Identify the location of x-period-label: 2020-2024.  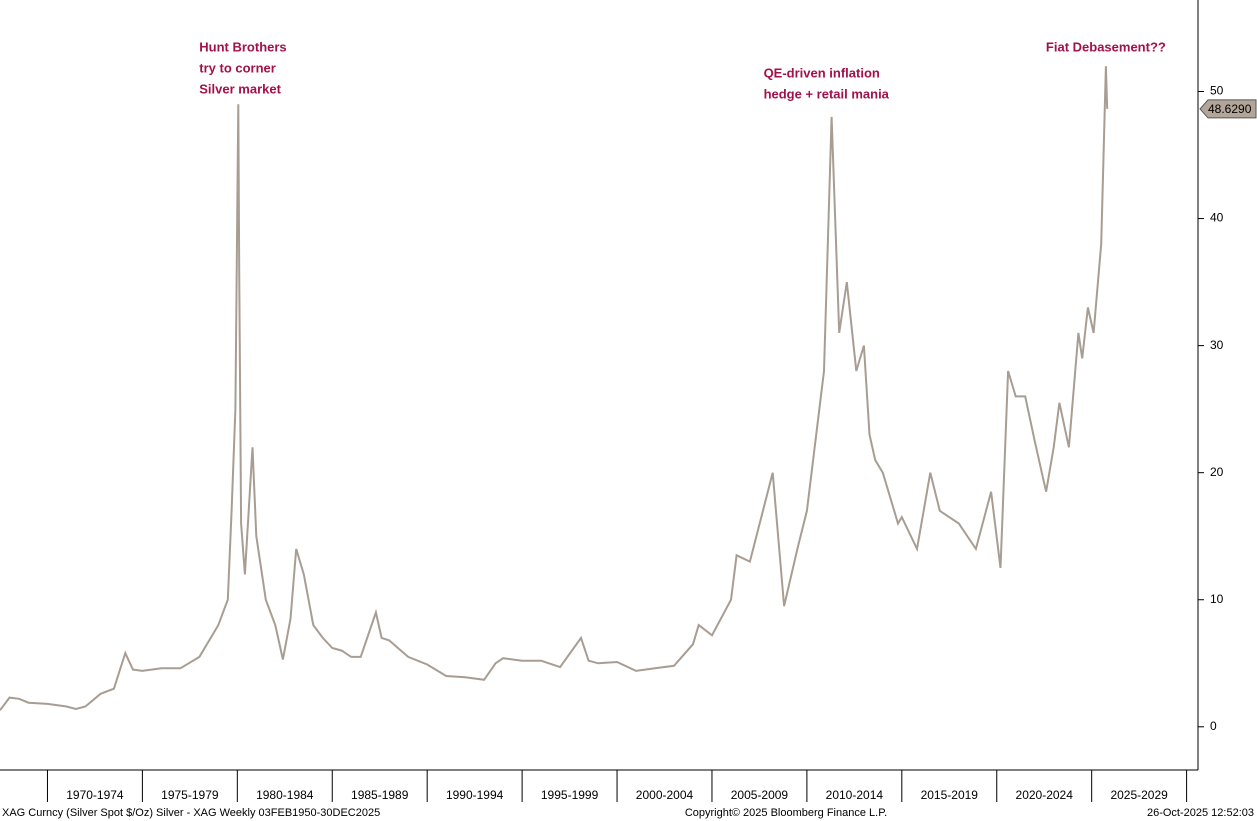
(1045, 795).